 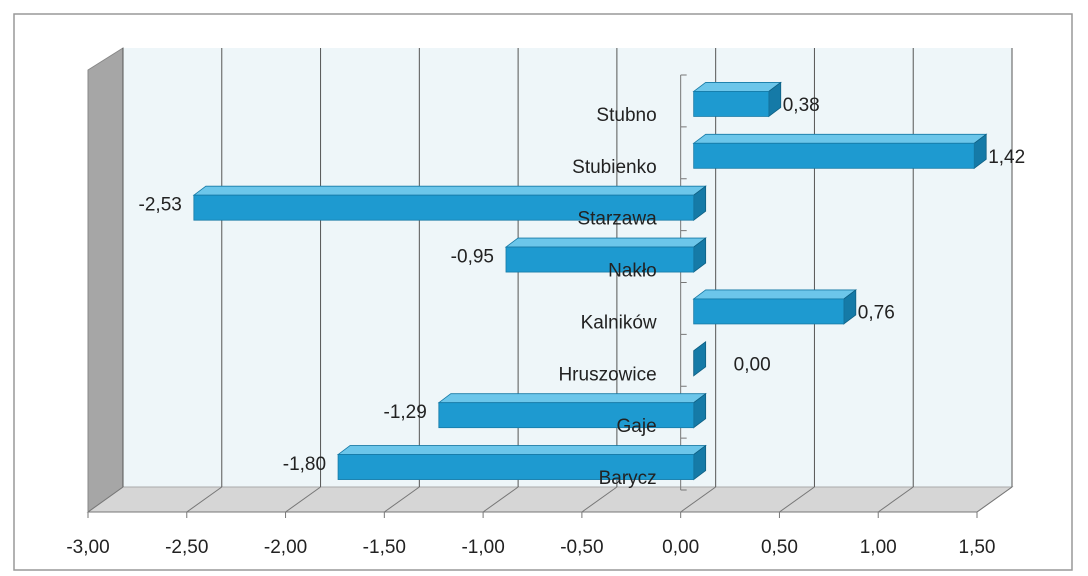 What do you see at coordinates (1006, 157) in the screenshot?
I see `value-label: 1,42` at bounding box center [1006, 157].